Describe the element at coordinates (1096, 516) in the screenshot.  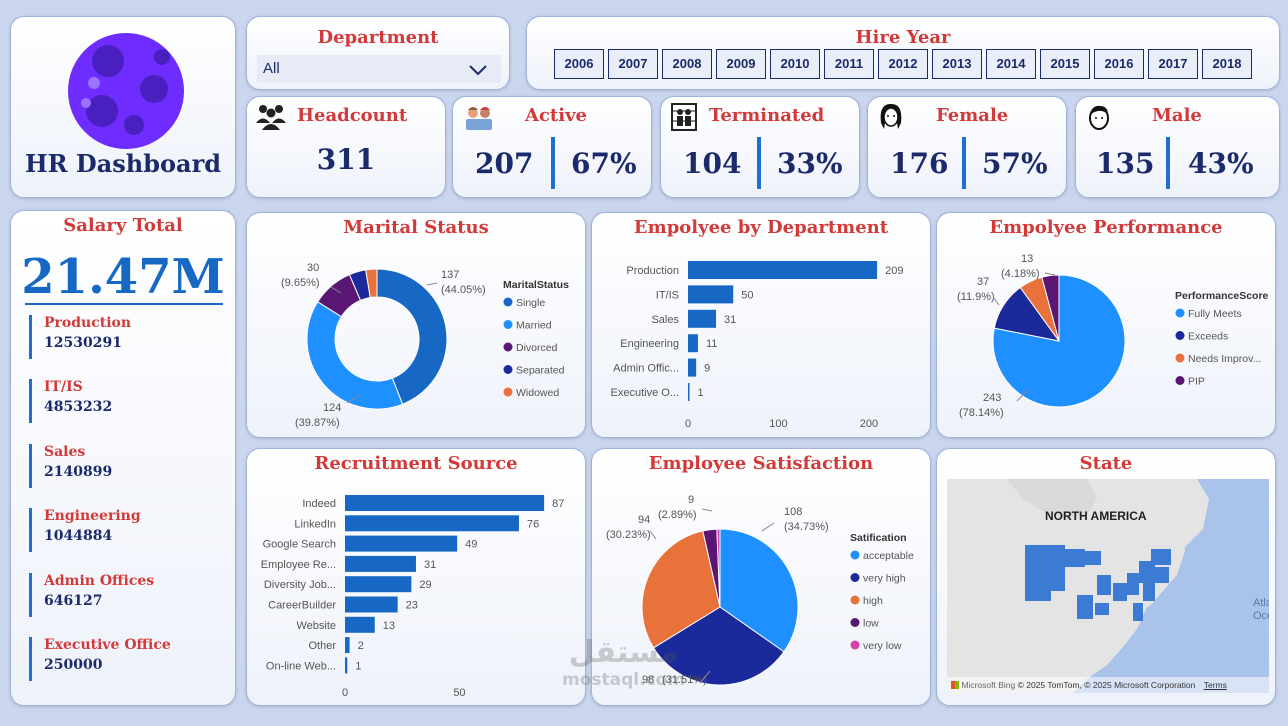
I see `region-label: NORTH AMERICA` at that location.